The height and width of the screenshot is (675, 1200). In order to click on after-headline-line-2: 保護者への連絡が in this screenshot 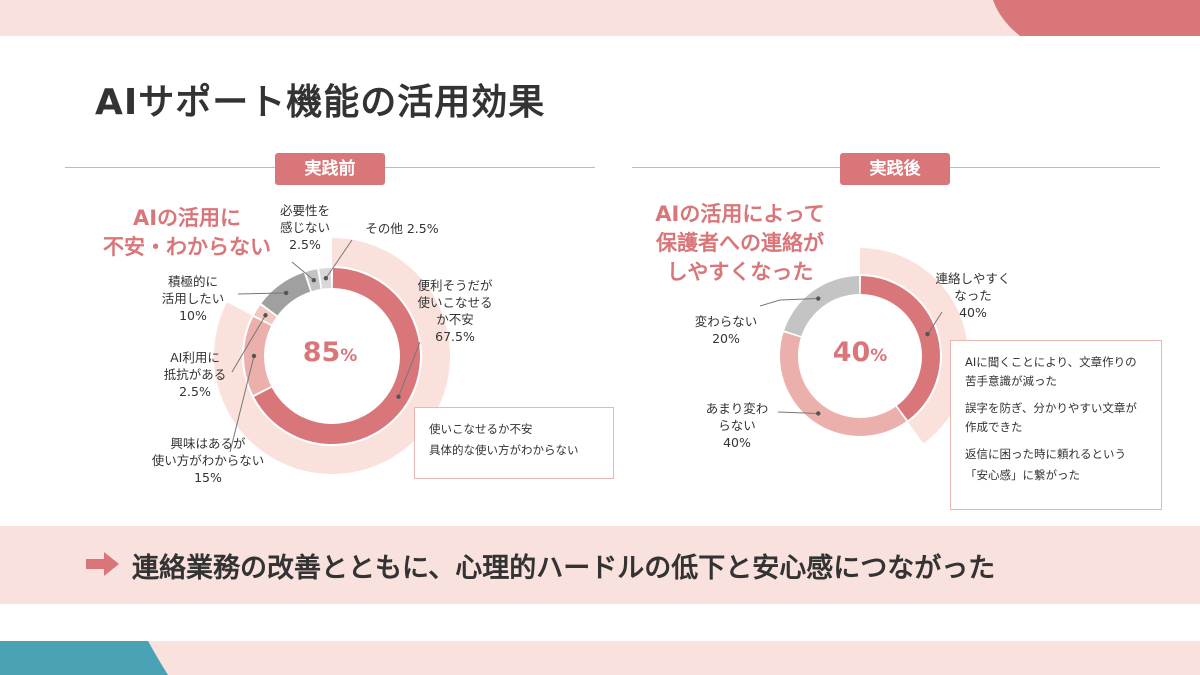, I will do `click(740, 243)`.